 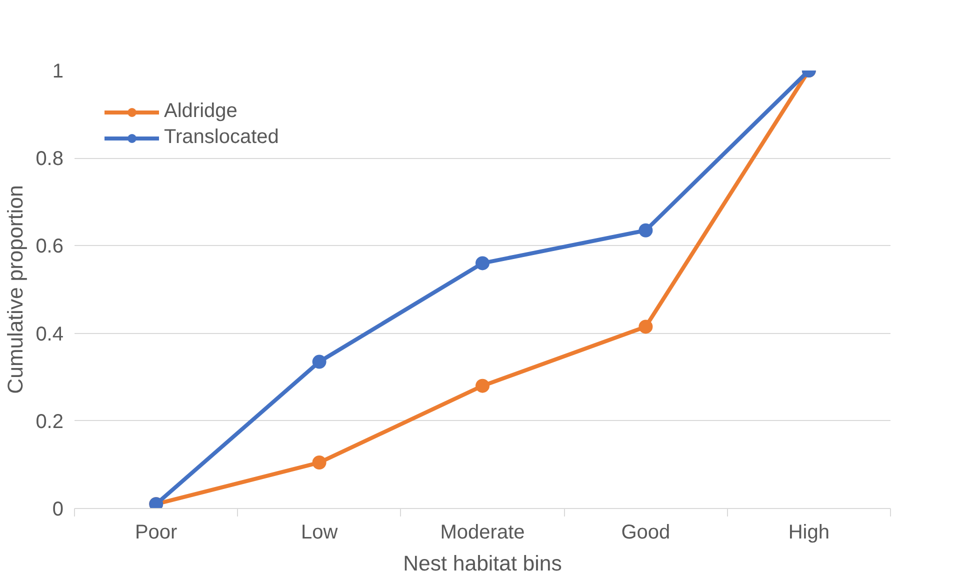 What do you see at coordinates (58, 71) in the screenshot?
I see `y-tick-label: 1` at bounding box center [58, 71].